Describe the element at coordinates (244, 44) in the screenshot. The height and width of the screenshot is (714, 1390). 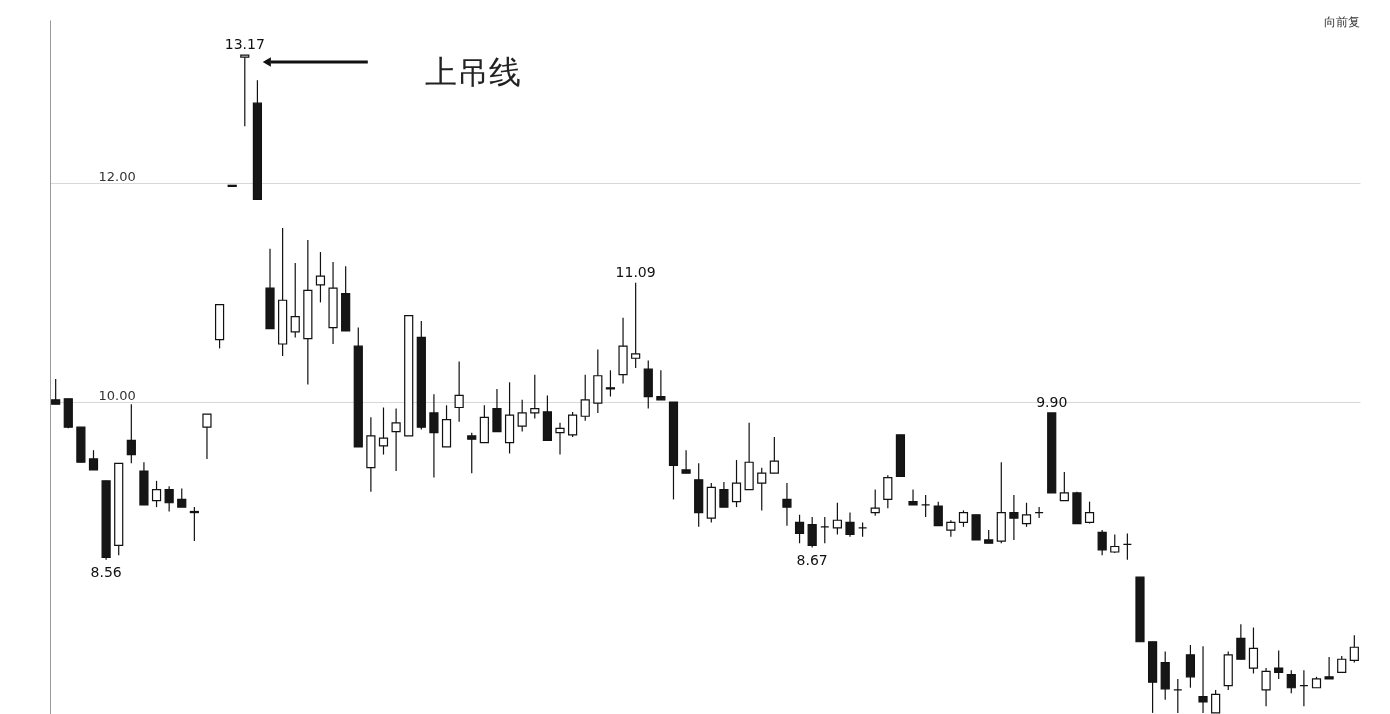
I see `annotation: 13.17` at that location.